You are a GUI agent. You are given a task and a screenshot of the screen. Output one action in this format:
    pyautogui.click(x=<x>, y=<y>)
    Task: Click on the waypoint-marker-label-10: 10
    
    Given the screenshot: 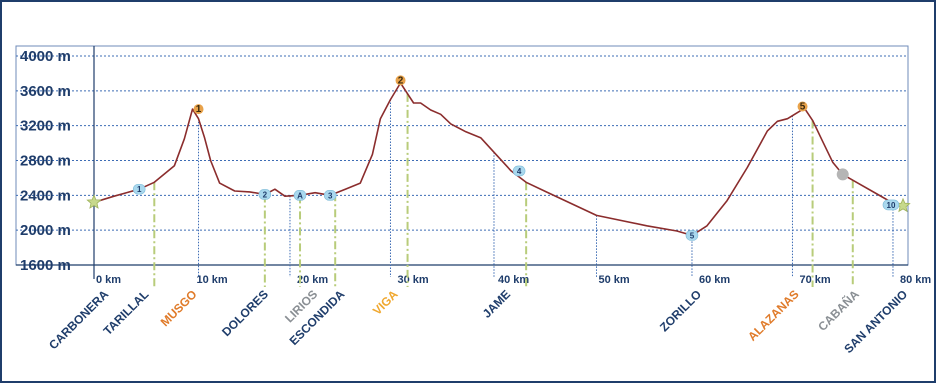 What is the action you would take?
    pyautogui.click(x=891, y=205)
    